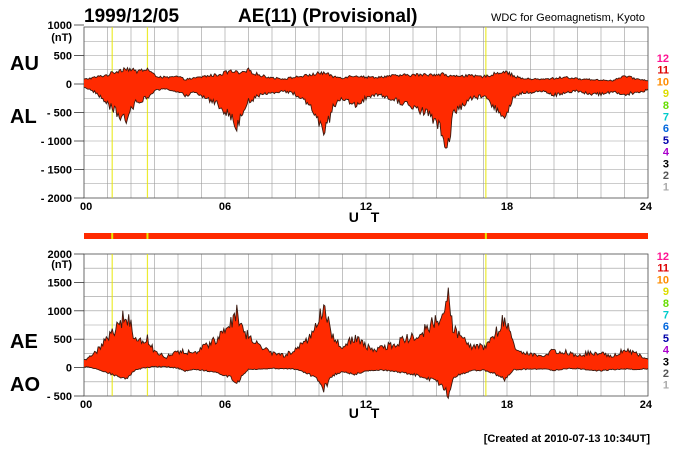  What do you see at coordinates (69, 85) in the screenshot?
I see `au-al-y-tick-label: 0` at bounding box center [69, 85].